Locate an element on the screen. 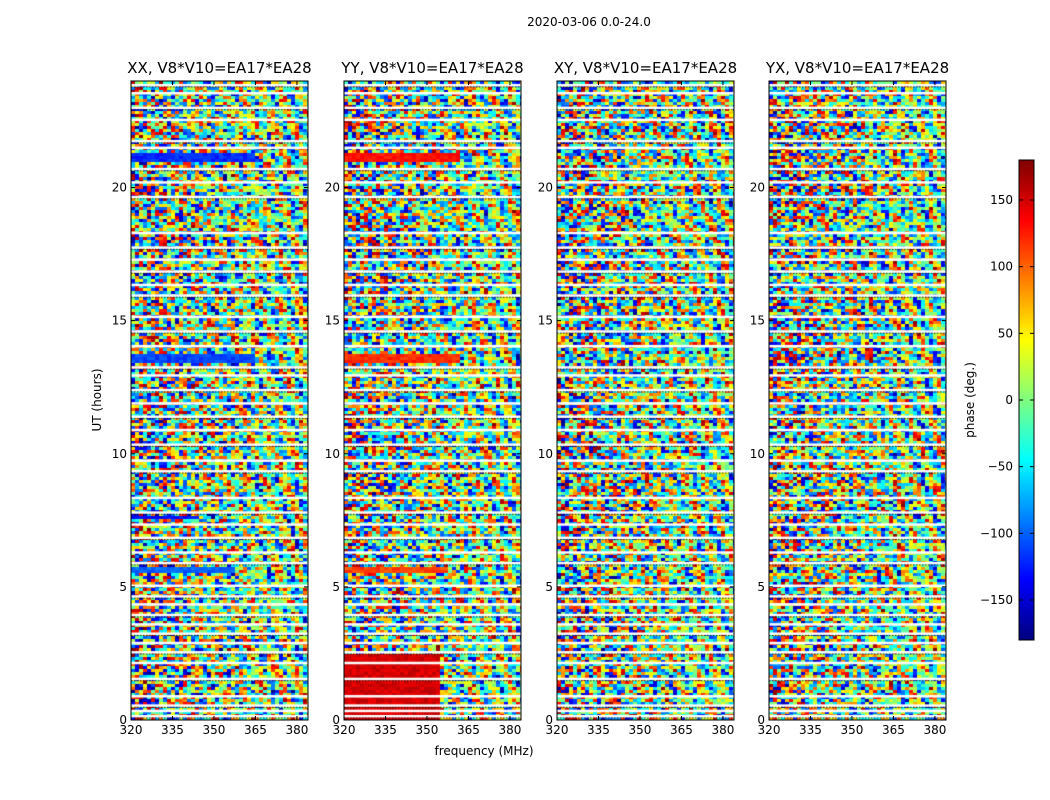  x-axis-label: frequency (MHz) is located at coordinates (483, 751).